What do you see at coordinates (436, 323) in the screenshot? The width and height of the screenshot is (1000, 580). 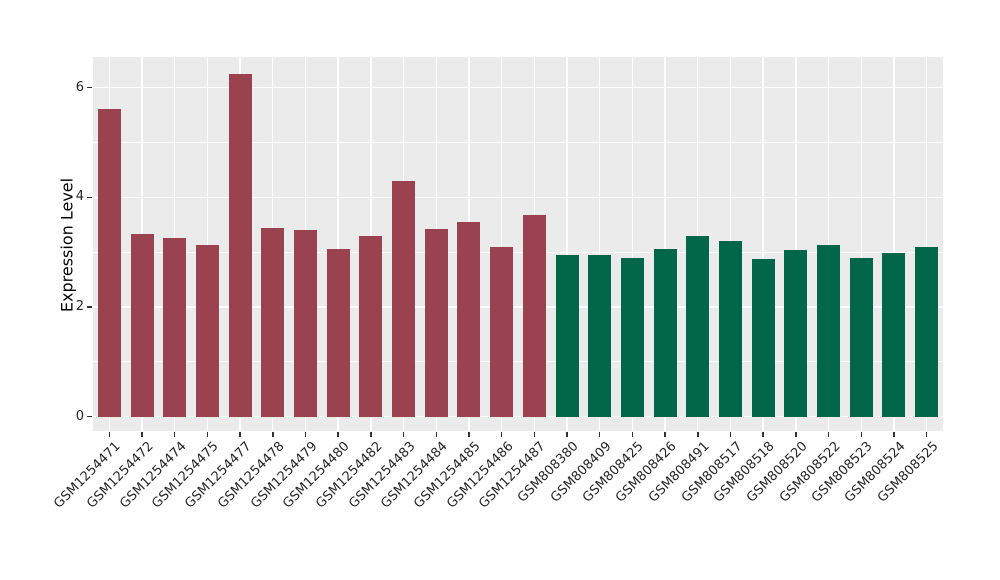 I see `bar-GSM1254484` at bounding box center [436, 323].